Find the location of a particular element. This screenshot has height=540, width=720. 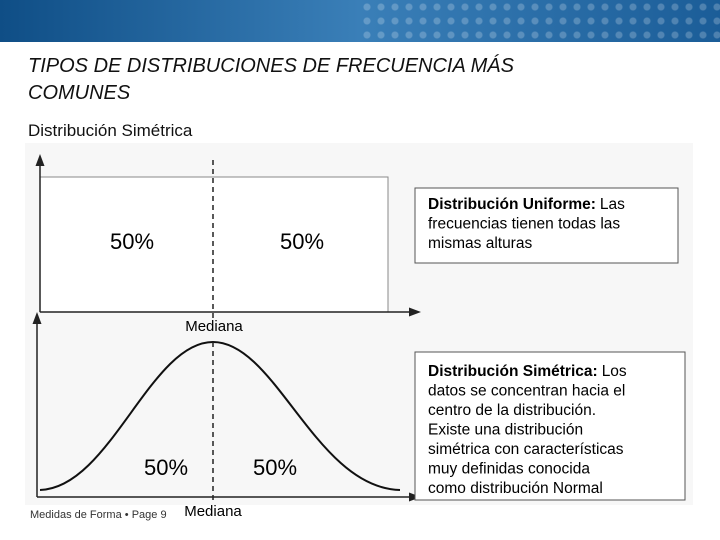

subtitle: Distribución Simétrica is located at coordinates (110, 130).